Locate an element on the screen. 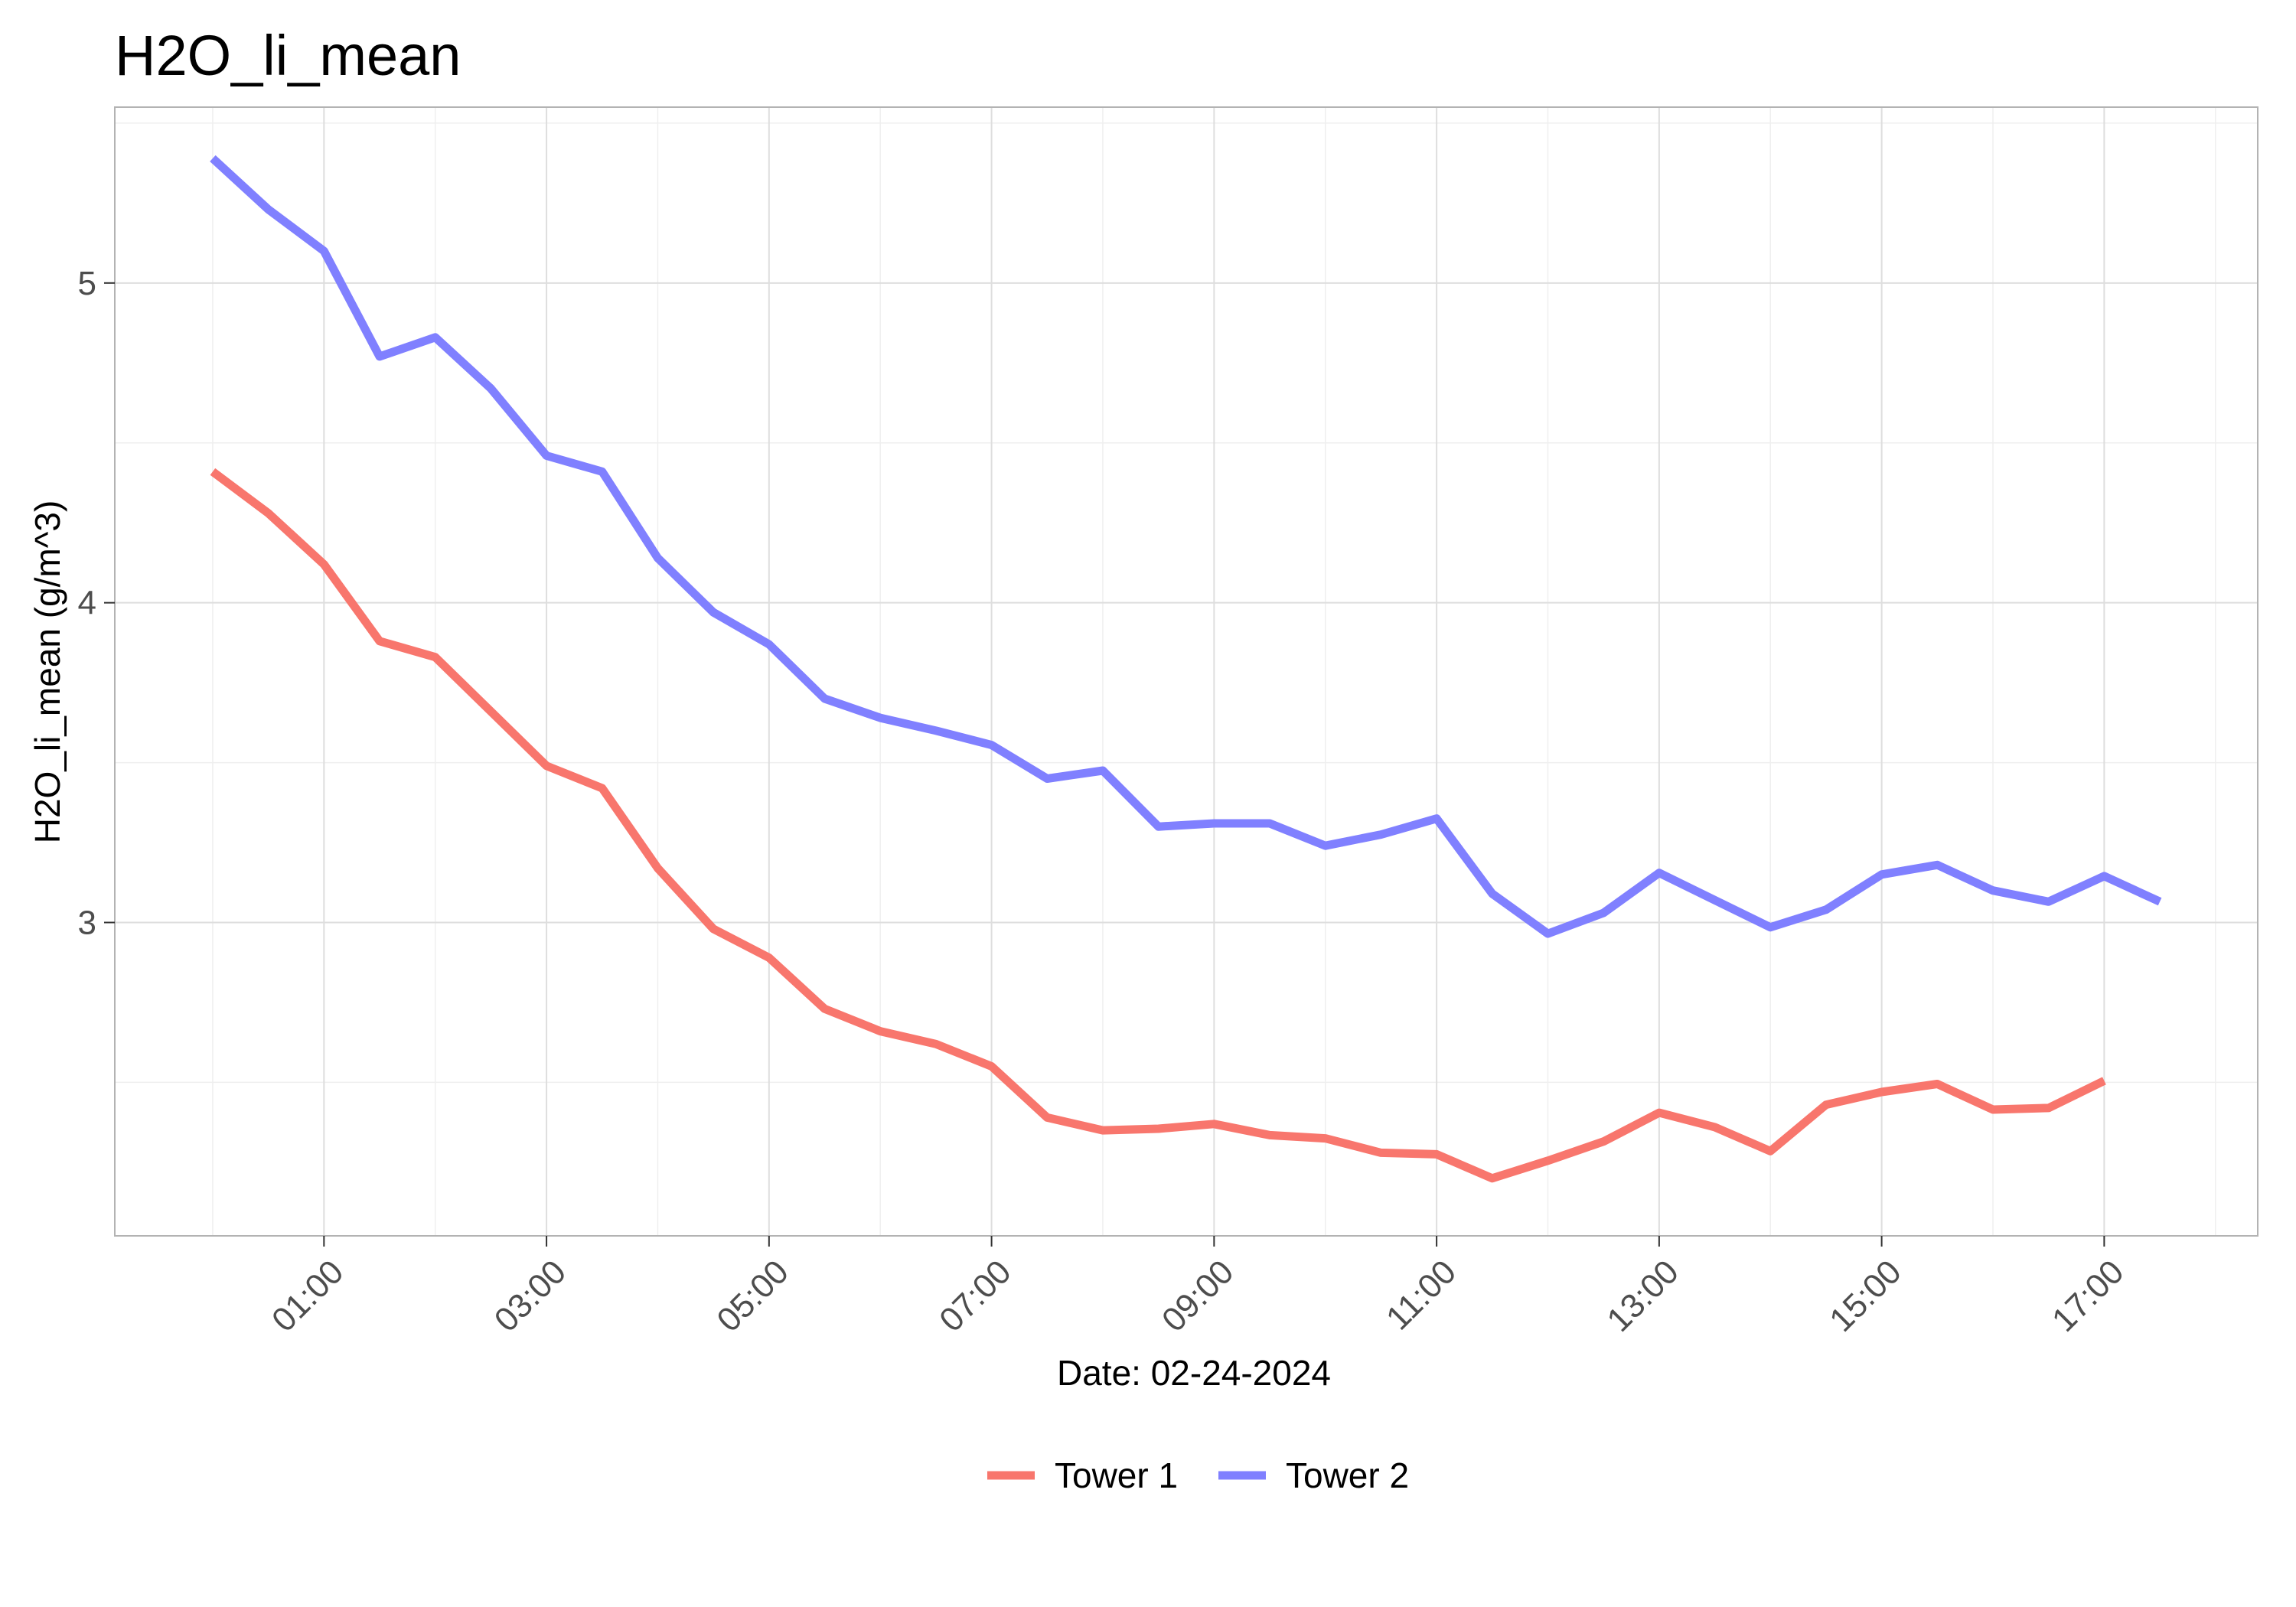 Image resolution: width=2296 pixels, height=1607 pixels. x-tick-label: 05:00 is located at coordinates (752, 1296).